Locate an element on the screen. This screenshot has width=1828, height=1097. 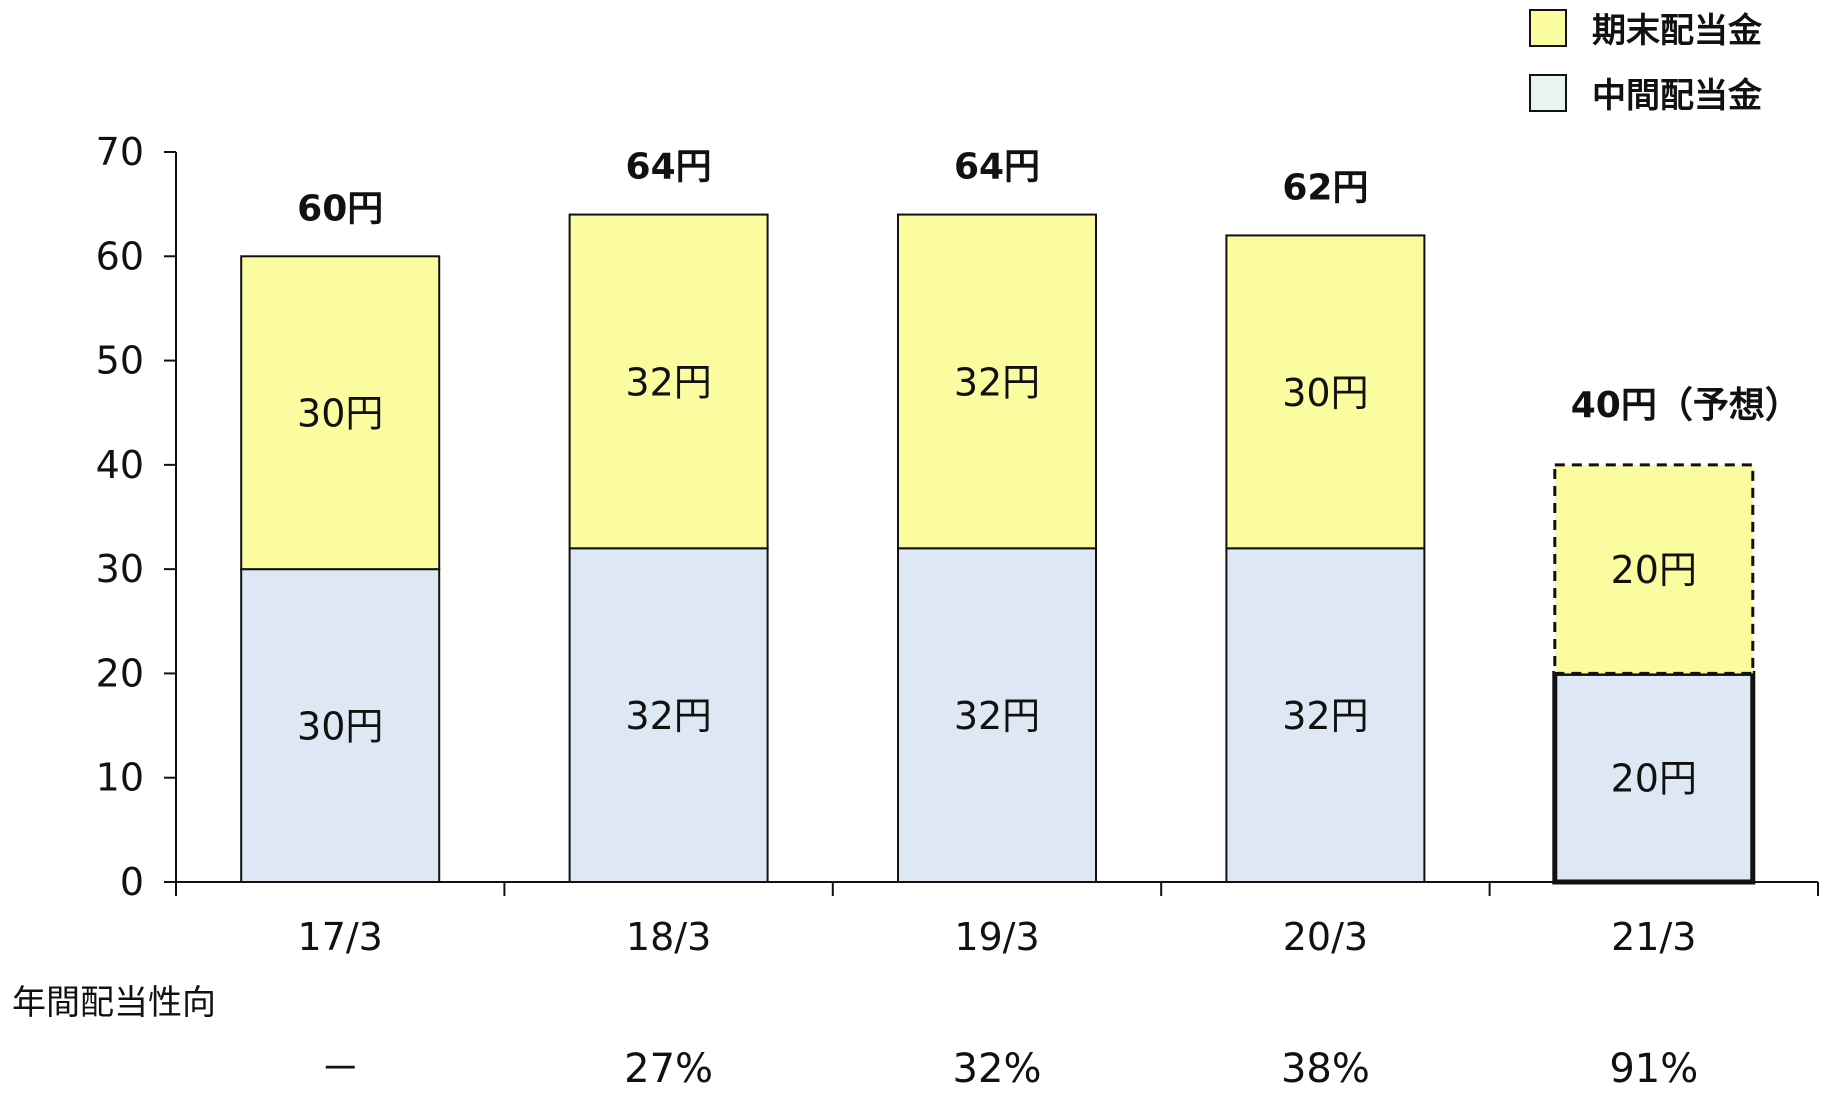
bar-interim-17/3 is located at coordinates (340, 726).